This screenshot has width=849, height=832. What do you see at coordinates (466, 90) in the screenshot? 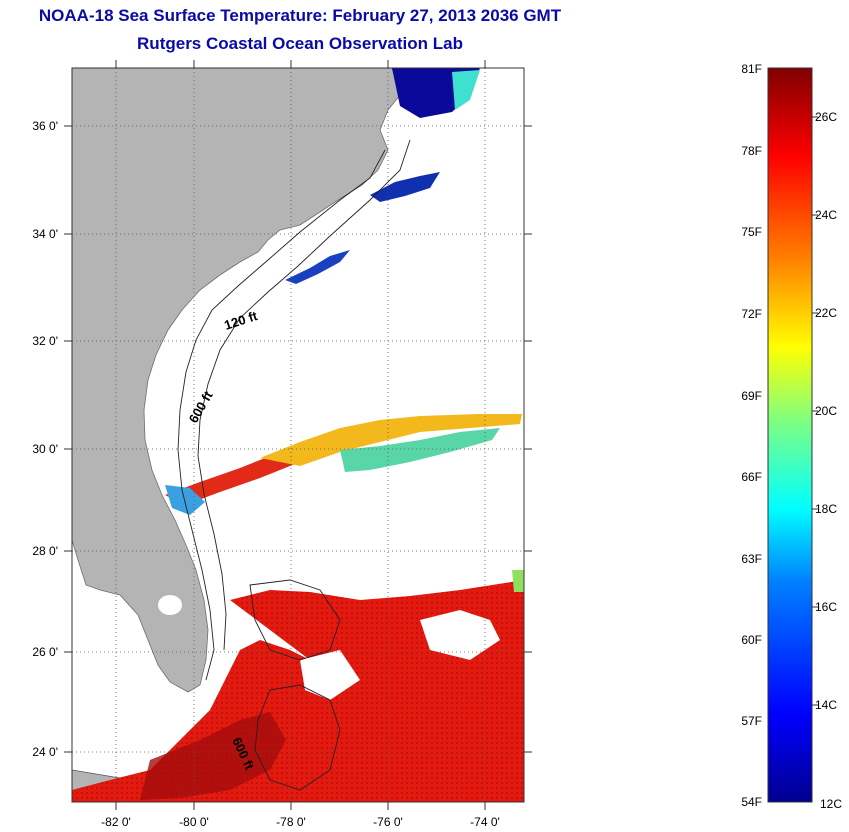
I see `sst-swath-north-warm-edge` at bounding box center [466, 90].